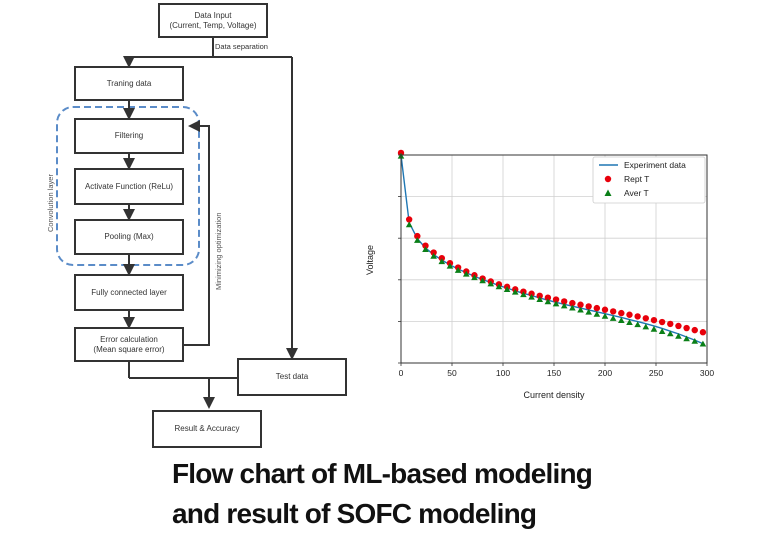 This screenshot has width=764, height=535. What do you see at coordinates (503, 373) in the screenshot?
I see `x-tick-label: 100` at bounding box center [503, 373].